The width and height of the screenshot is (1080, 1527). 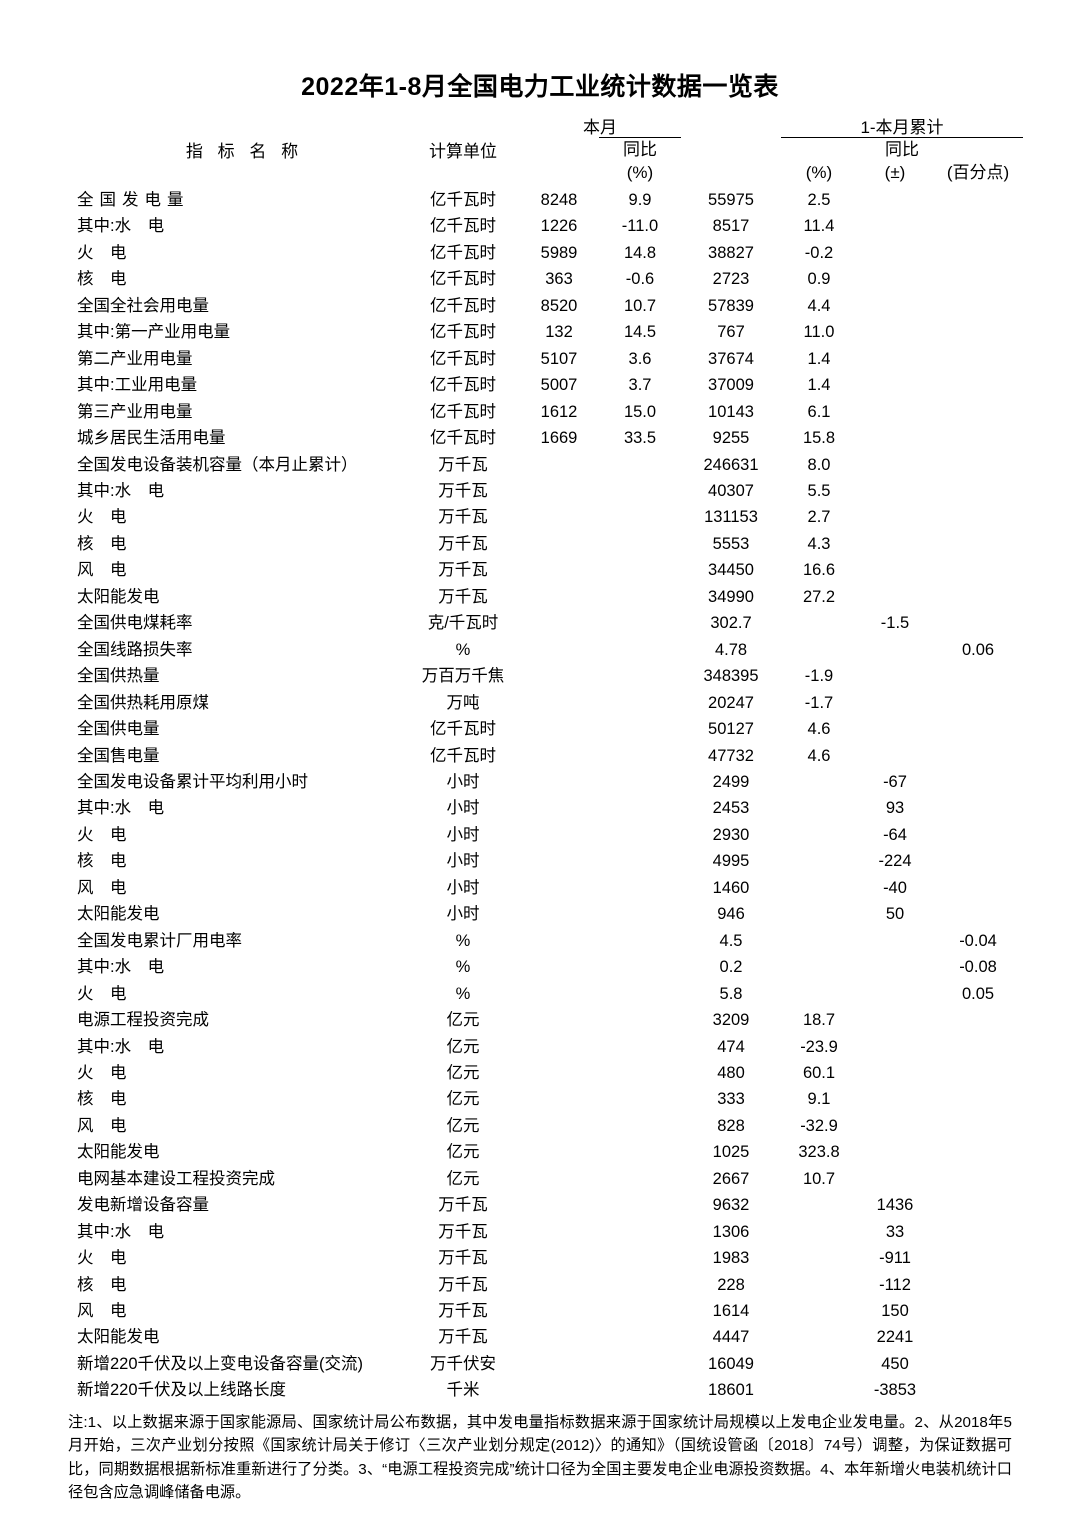 I want to click on row-cumulative-value: 10143, so click(x=731, y=411).